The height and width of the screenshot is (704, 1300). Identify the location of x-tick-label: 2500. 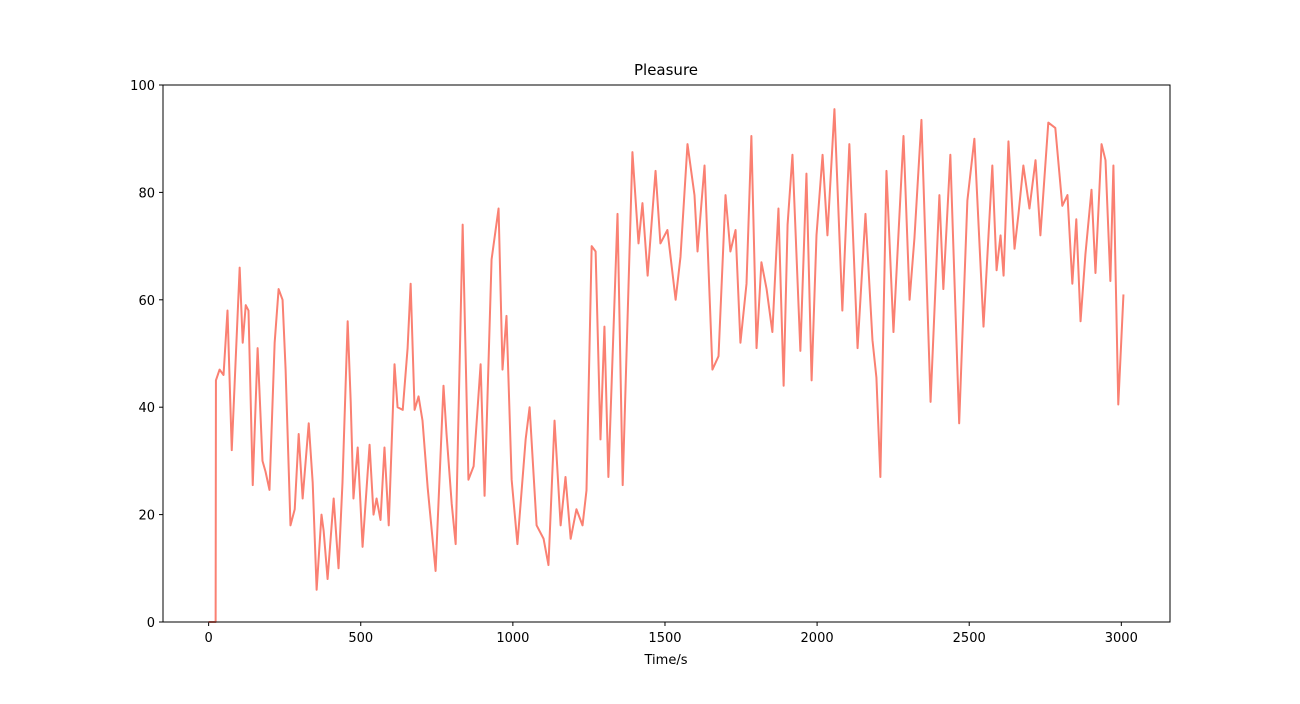
(969, 638).